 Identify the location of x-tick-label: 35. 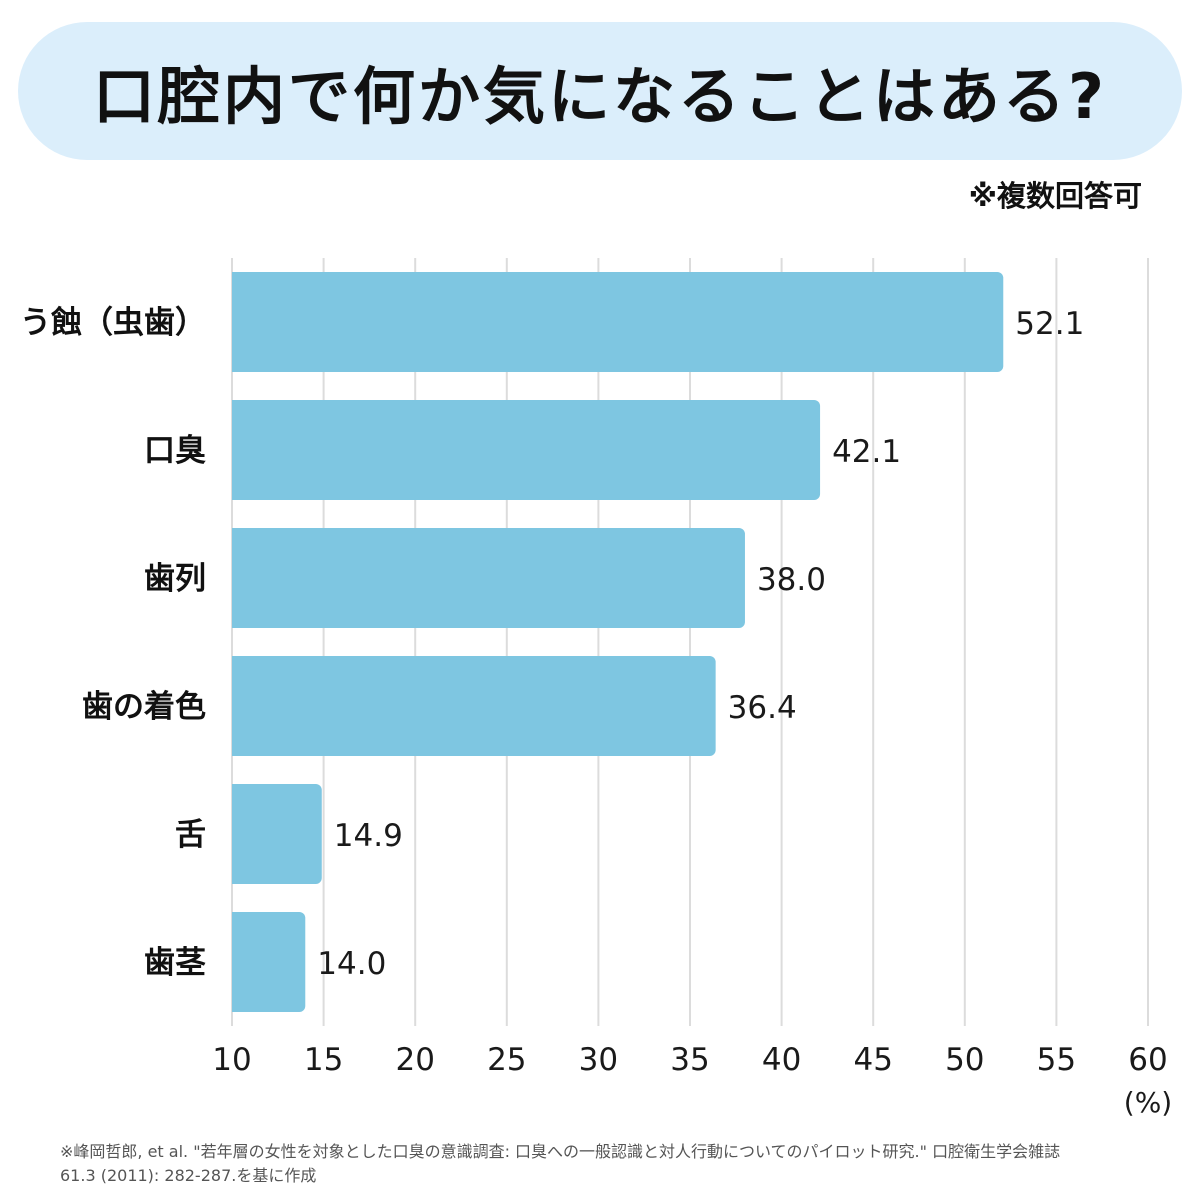
(689, 1060).